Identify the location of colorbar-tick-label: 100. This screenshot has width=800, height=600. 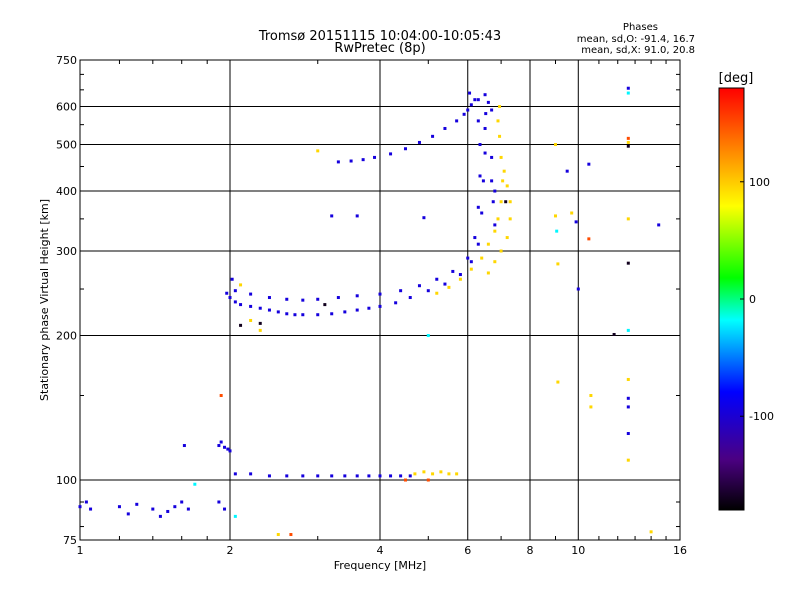
(759, 182).